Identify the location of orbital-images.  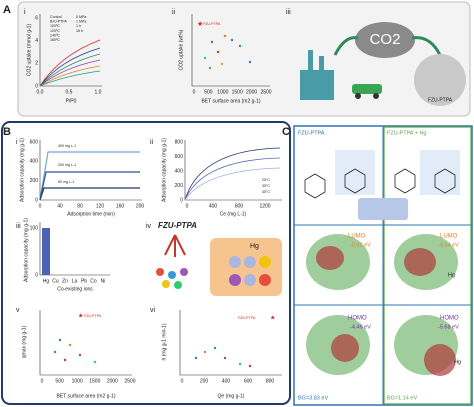
(382, 305).